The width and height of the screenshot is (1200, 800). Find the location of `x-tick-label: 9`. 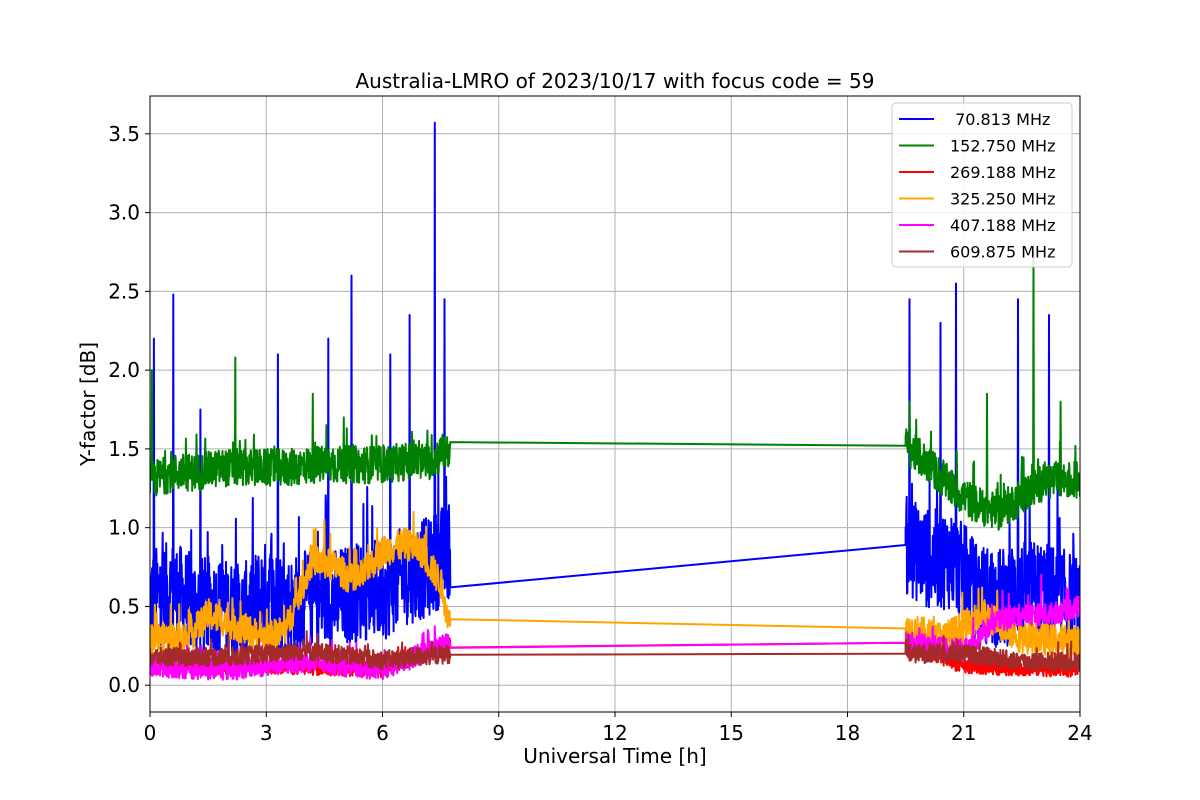

x-tick-label: 9 is located at coordinates (498, 733).